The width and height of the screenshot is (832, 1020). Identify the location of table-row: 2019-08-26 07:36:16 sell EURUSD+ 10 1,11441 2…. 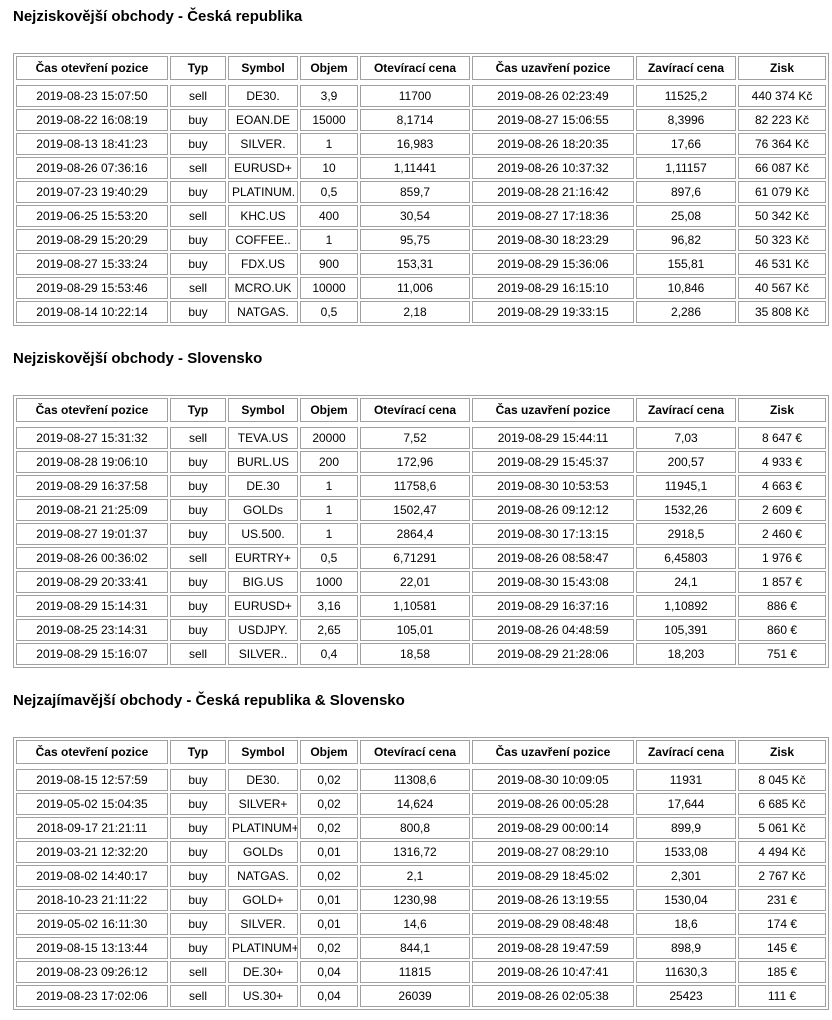
(421, 168).